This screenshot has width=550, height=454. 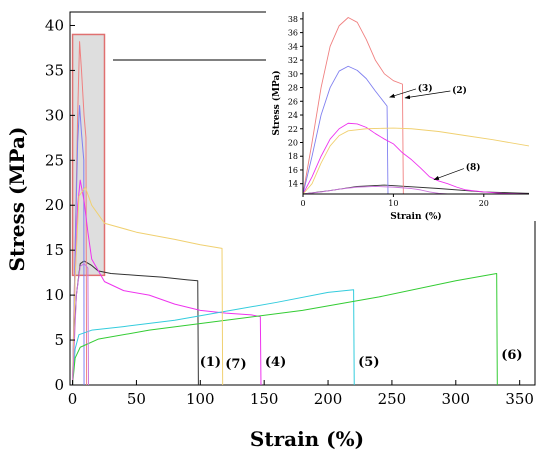 I want to click on inset-x-axis-title: Strain (%), so click(x=415, y=216).